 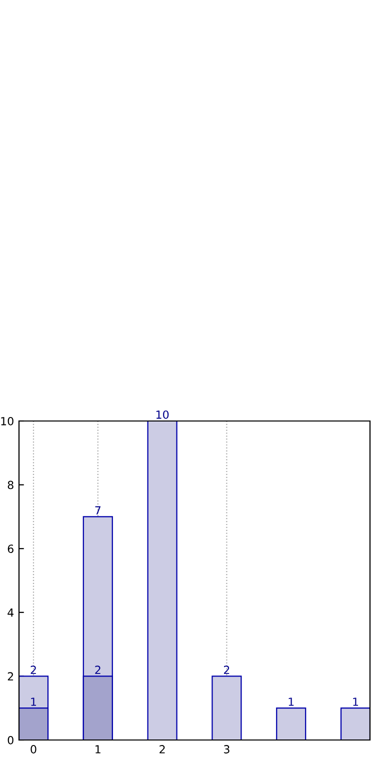 I want to click on x-tick-label: 0, so click(x=33, y=749).